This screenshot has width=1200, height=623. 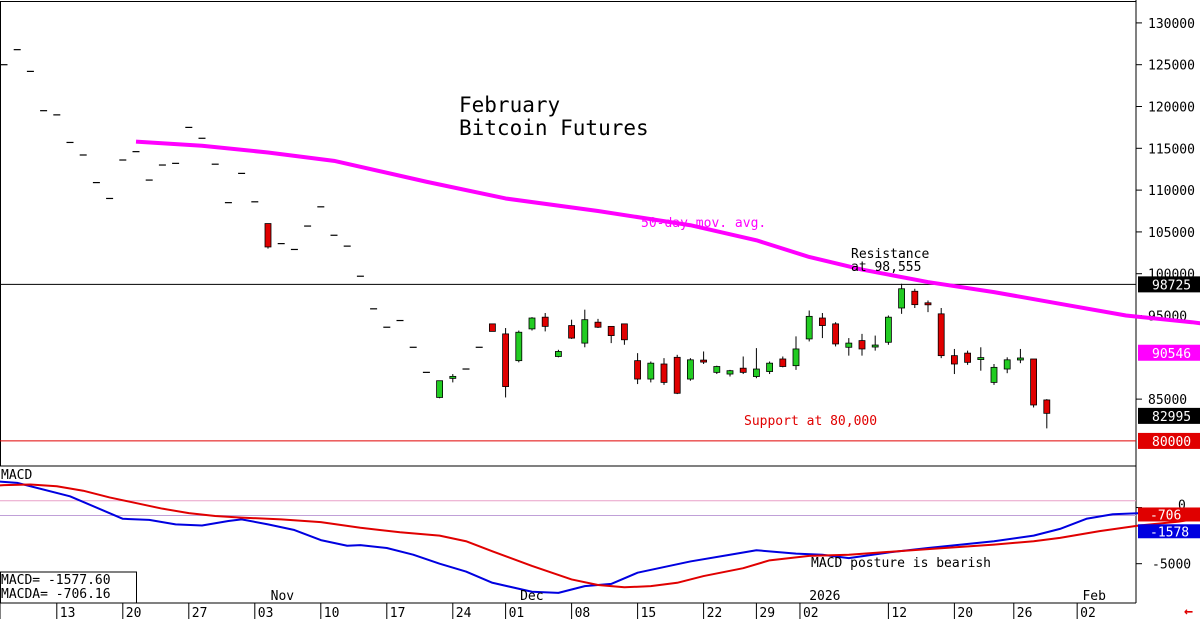 What do you see at coordinates (1171, 149) in the screenshot?
I see `y-tick-label-115000: 115000` at bounding box center [1171, 149].